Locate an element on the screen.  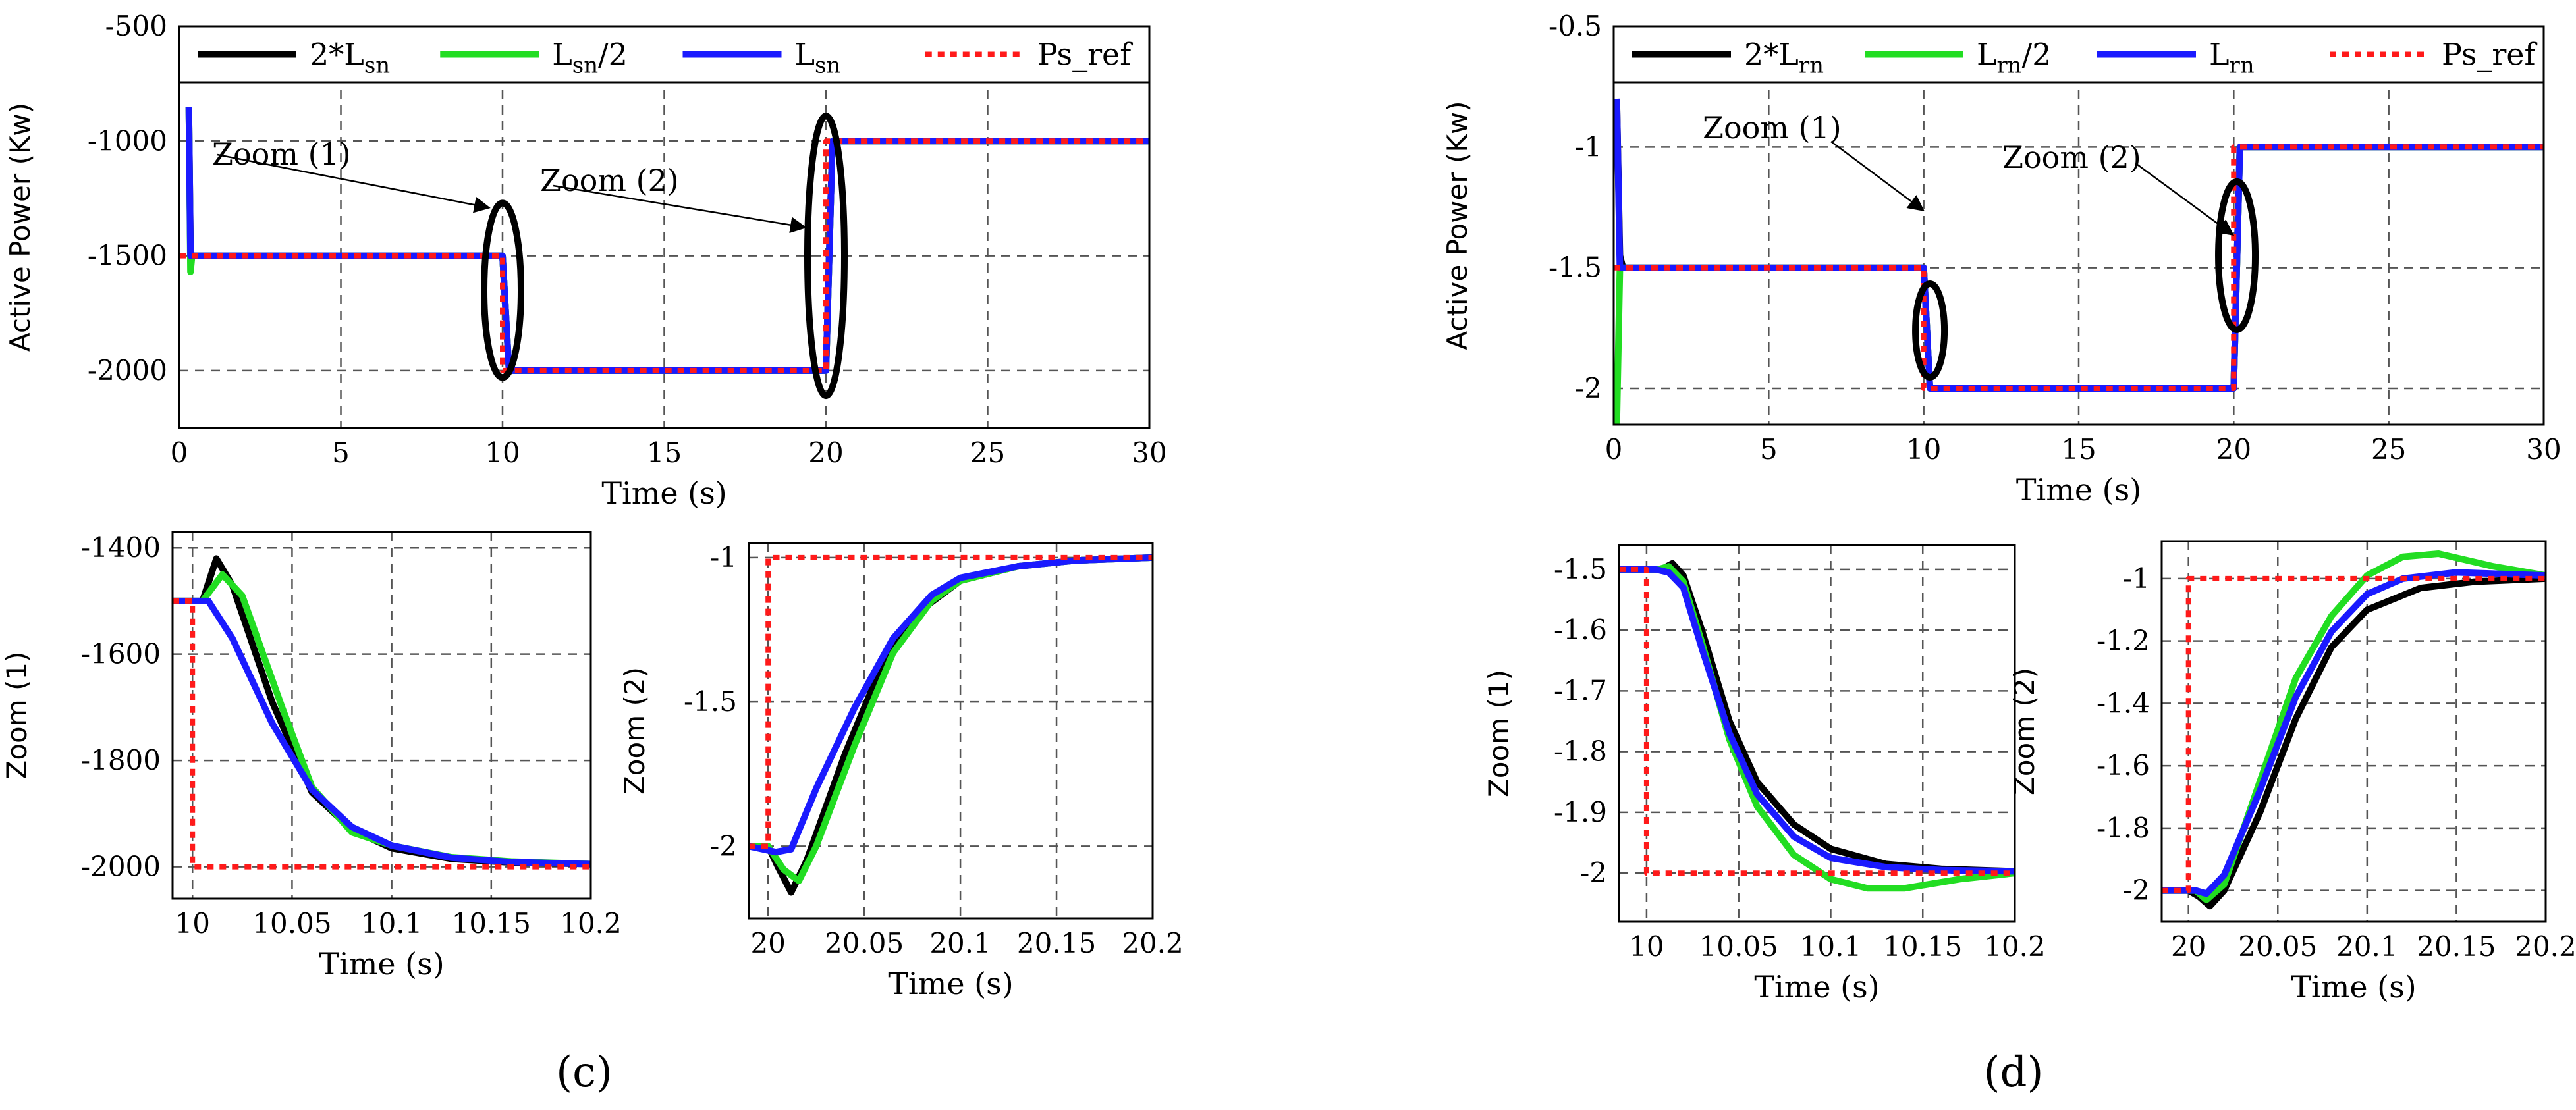
x-tick-label: 10.05 is located at coordinates (291, 923).